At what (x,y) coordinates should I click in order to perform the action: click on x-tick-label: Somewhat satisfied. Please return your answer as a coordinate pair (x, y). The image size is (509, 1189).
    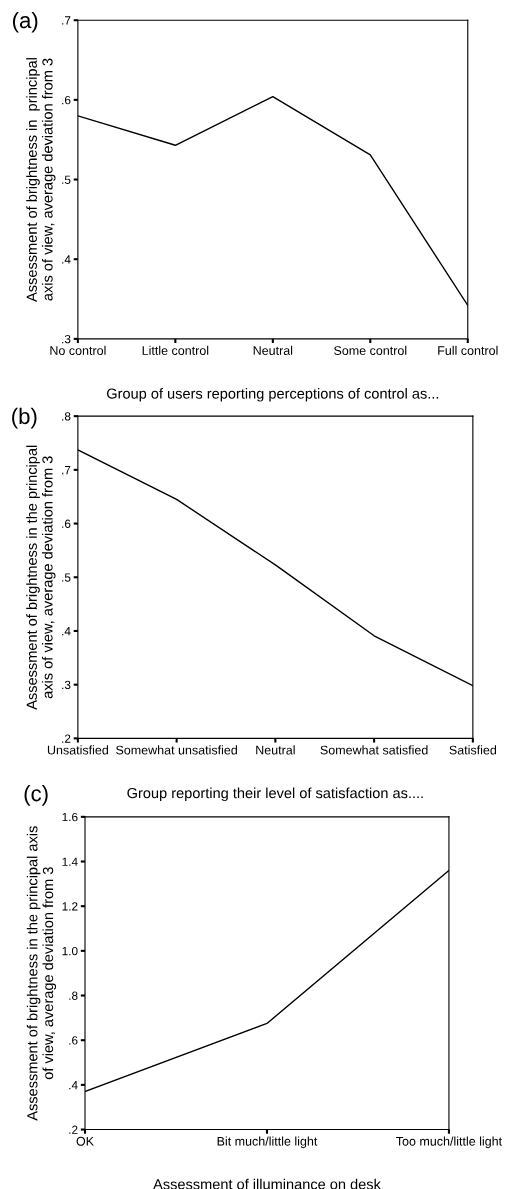
    Looking at the image, I should click on (374, 750).